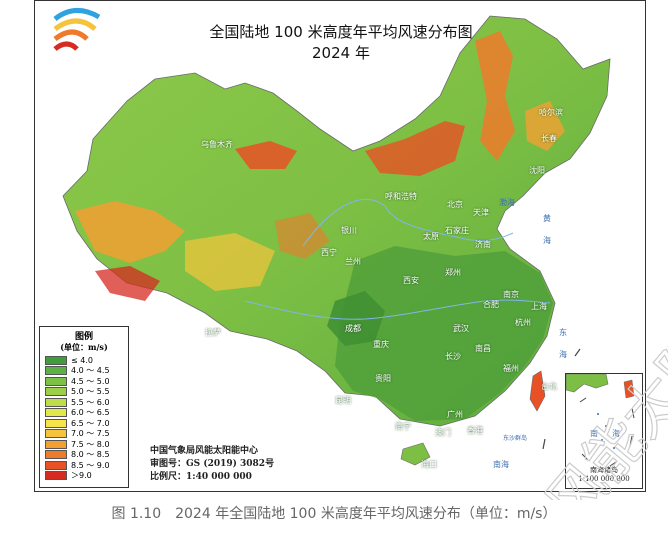  I want to click on figure-caption: 图 1.10 2024 年全国陆地 100 米高度年平均风速分布（单位：m/s）, so click(334, 514).